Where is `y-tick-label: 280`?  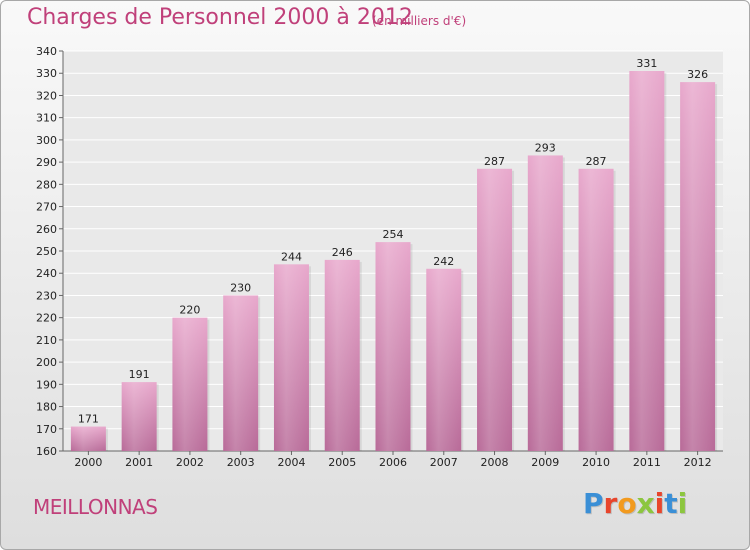
y-tick-label: 280 is located at coordinates (46, 184).